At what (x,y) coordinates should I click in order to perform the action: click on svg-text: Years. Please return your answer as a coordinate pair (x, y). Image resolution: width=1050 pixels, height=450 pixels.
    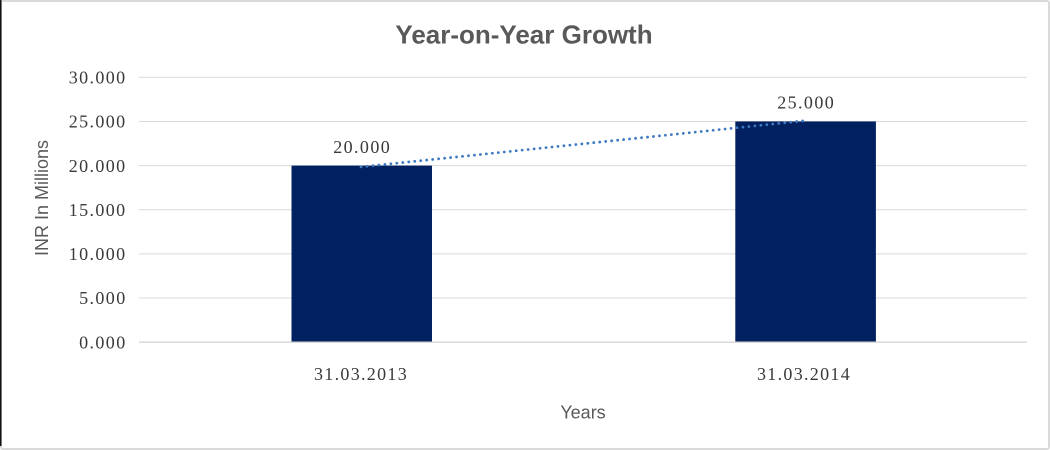
    Looking at the image, I should click on (582, 413).